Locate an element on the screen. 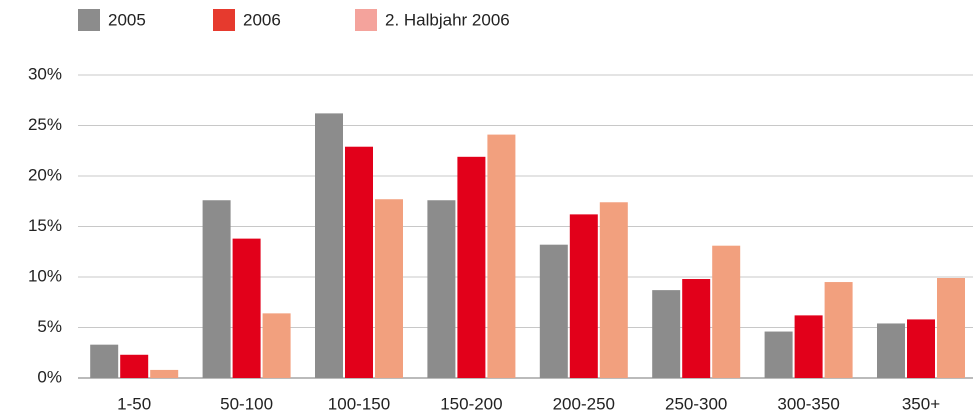  y-tick-label: 30% is located at coordinates (45, 73).